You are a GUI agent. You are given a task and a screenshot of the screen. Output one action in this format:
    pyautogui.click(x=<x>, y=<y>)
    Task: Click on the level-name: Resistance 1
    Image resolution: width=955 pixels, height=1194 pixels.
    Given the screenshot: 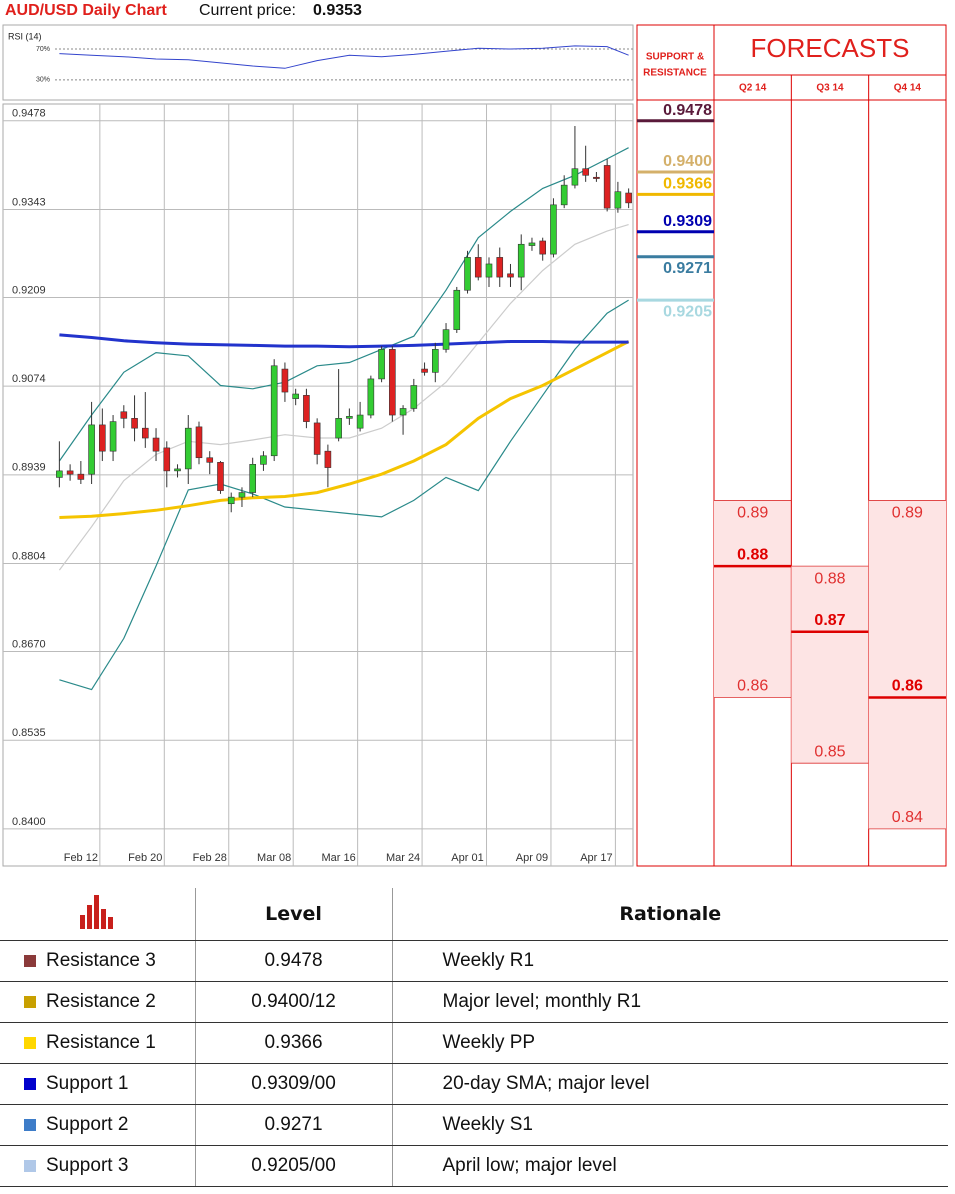 What is the action you would take?
    pyautogui.click(x=101, y=1042)
    